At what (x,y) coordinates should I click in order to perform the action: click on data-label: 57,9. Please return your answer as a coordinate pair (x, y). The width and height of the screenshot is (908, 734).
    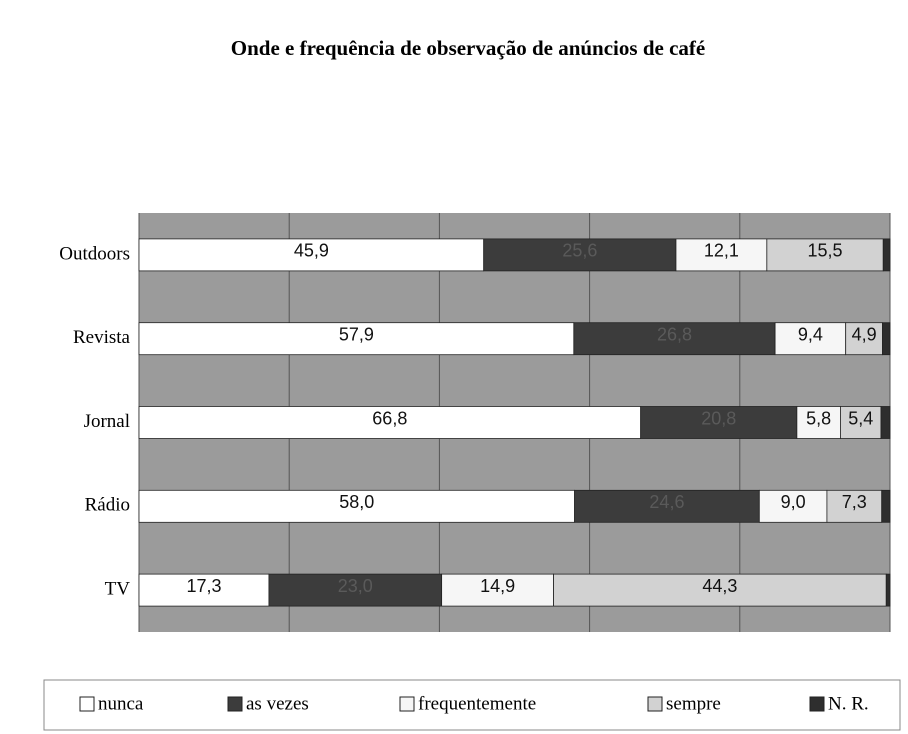
    Looking at the image, I should click on (356, 334).